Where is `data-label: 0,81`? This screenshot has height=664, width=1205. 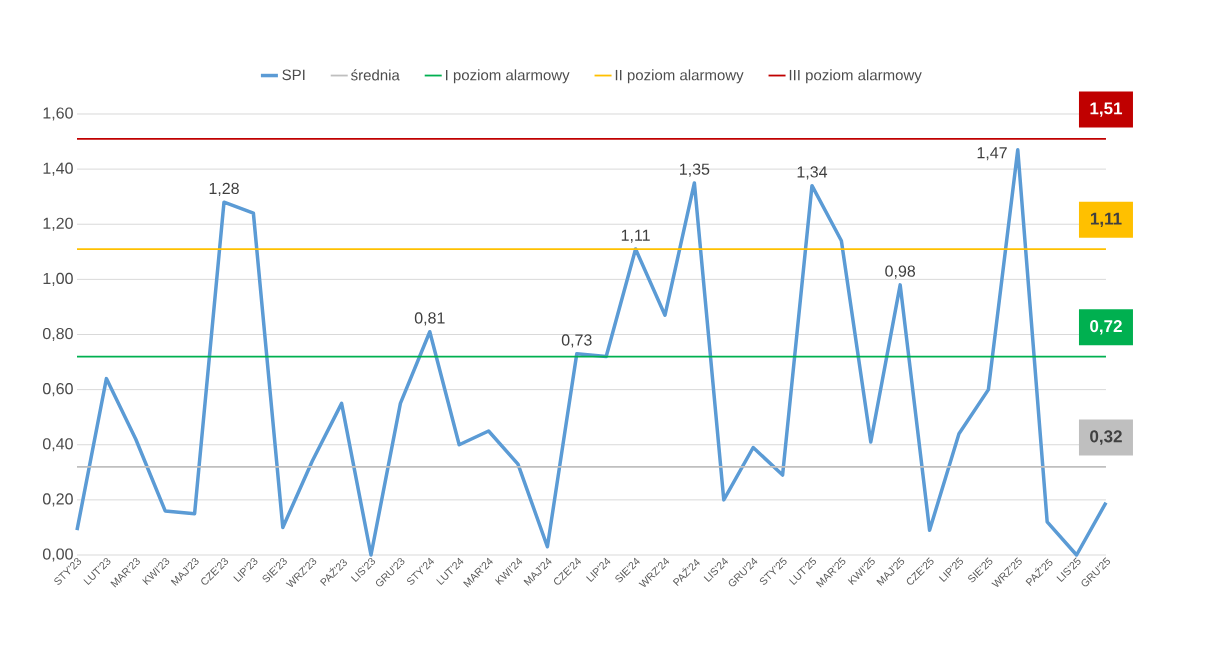 data-label: 0,81 is located at coordinates (429, 319).